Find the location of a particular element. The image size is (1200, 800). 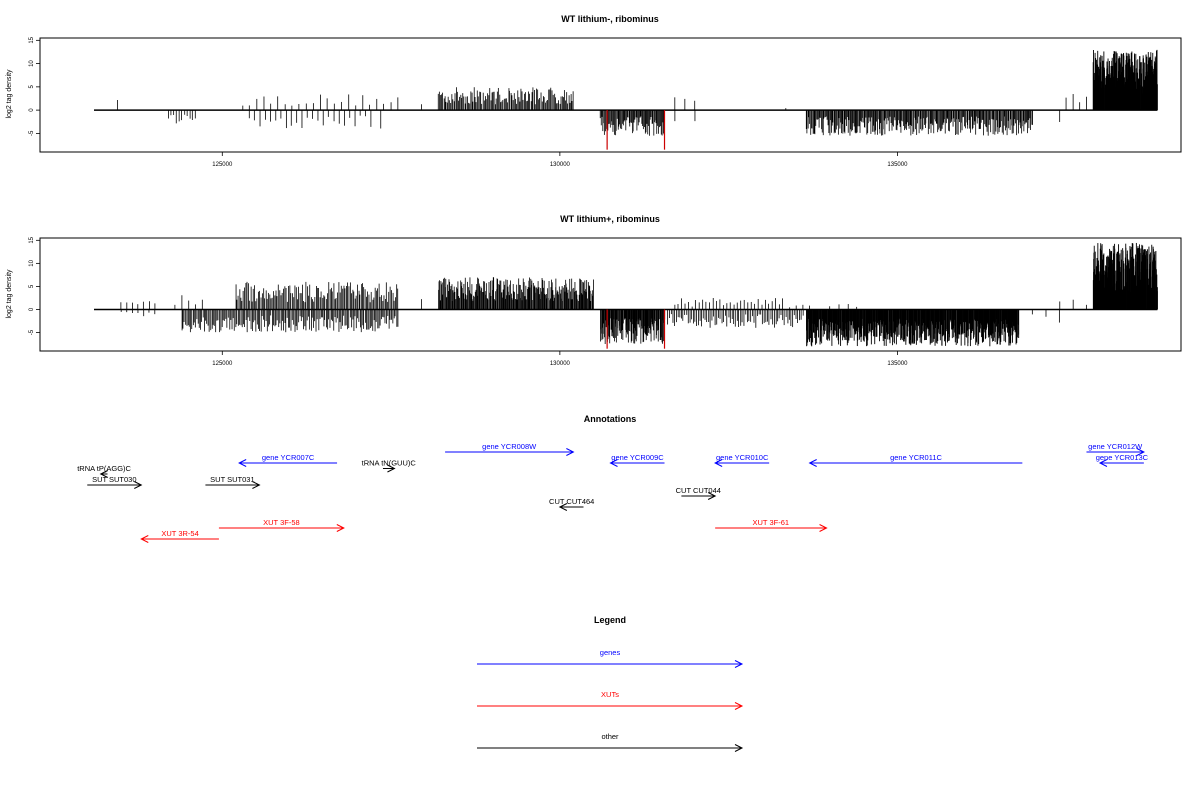

annotation-label: CUT CUT044 is located at coordinates (698, 490).